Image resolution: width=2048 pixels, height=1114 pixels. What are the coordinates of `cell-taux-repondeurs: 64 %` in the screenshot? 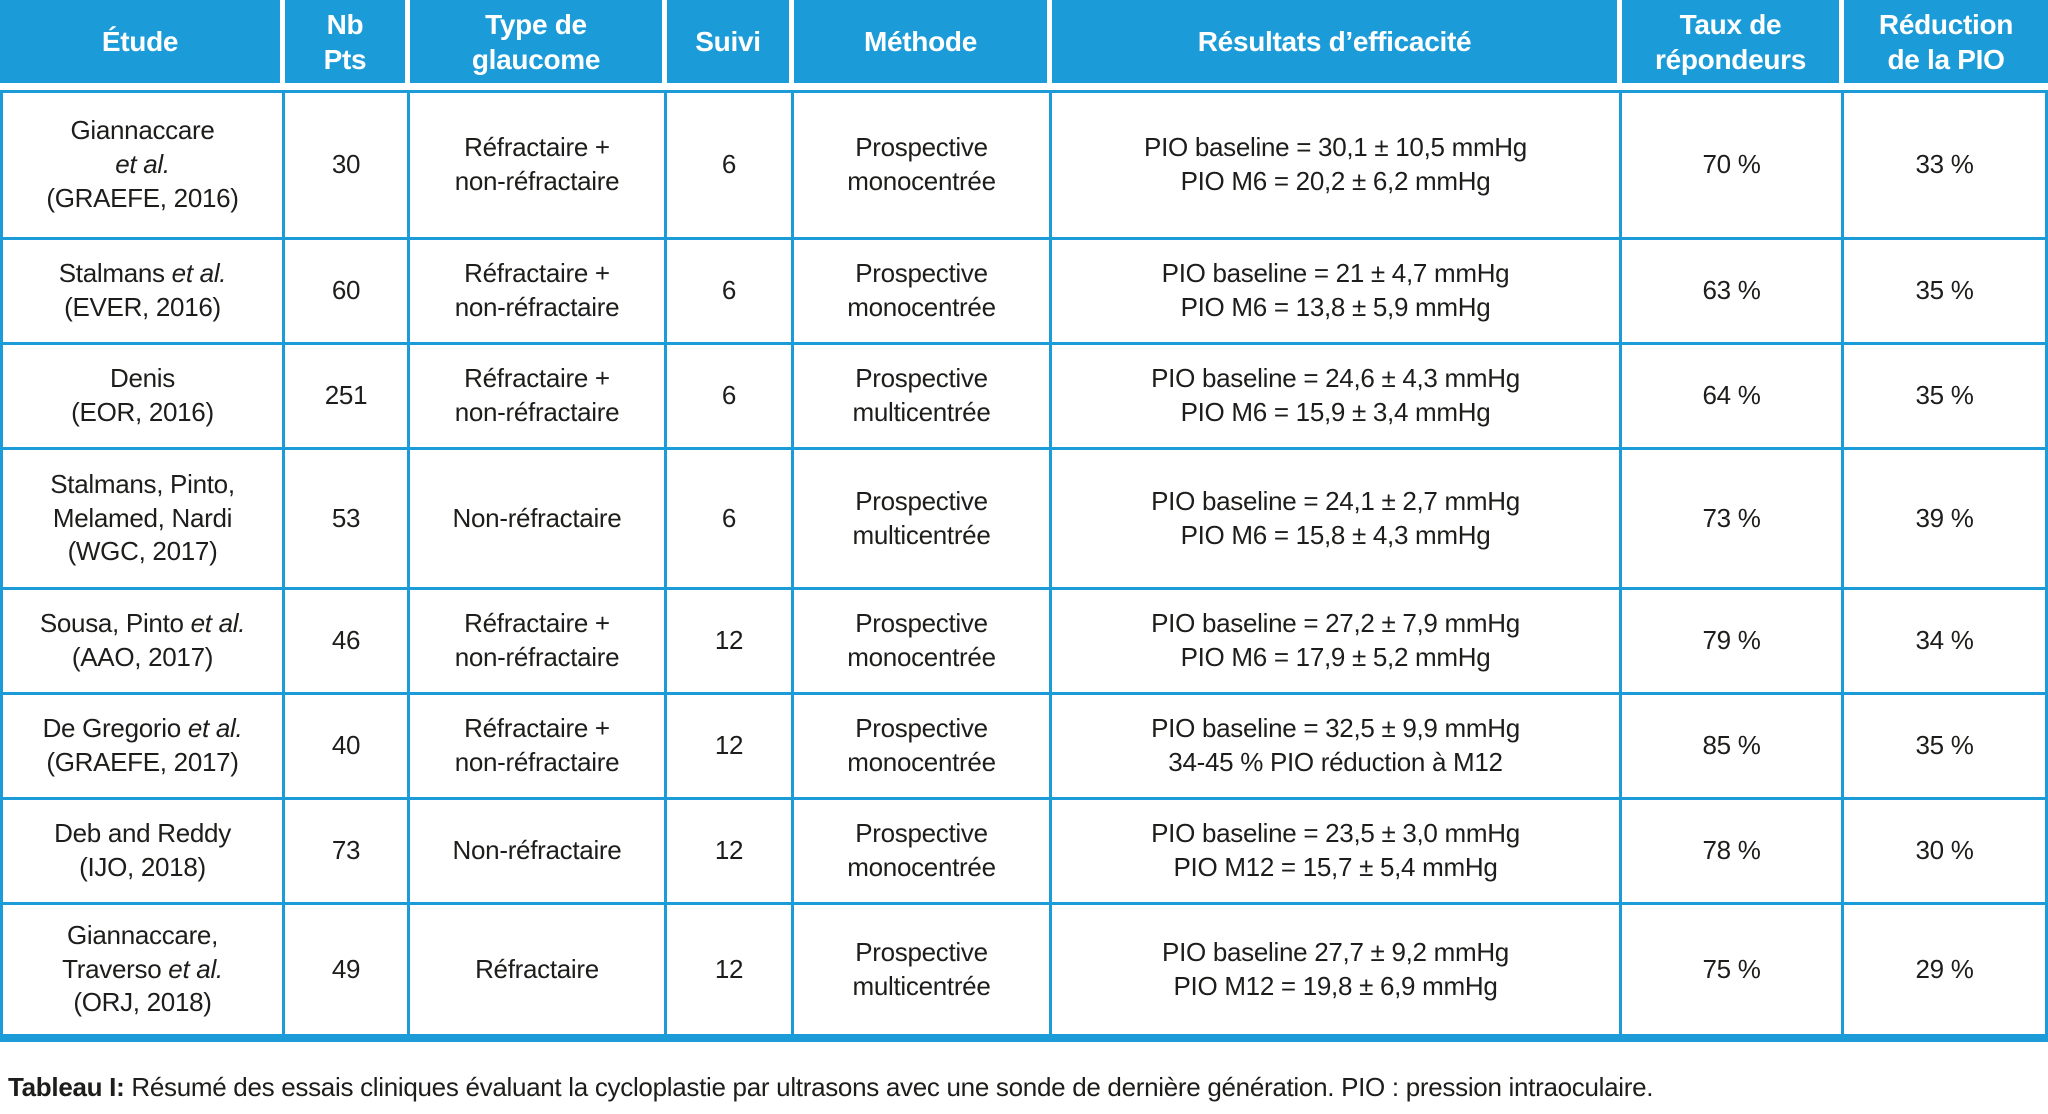 It's located at (1733, 397).